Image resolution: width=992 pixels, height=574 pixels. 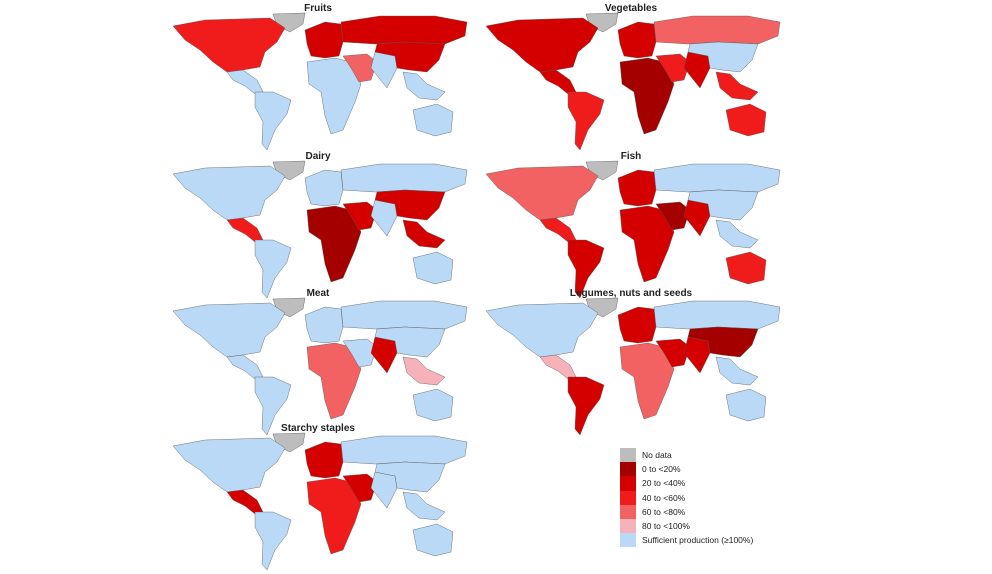 What do you see at coordinates (657, 455) in the screenshot?
I see `legend-label: No data` at bounding box center [657, 455].